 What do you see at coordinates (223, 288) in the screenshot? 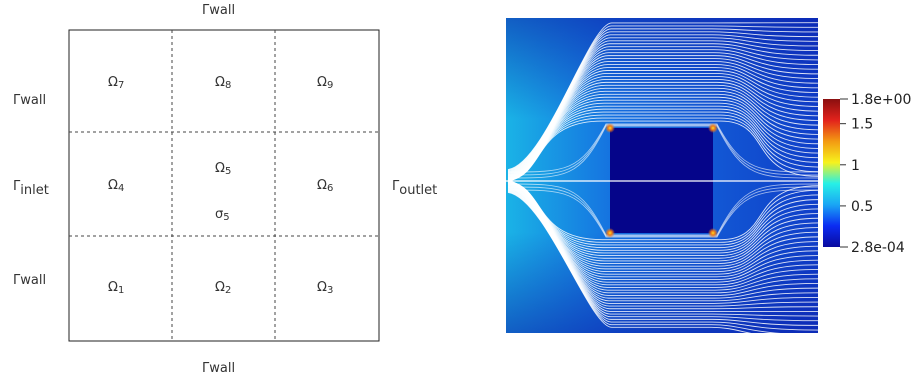
I see `subdomain-label-2: Ω2` at bounding box center [223, 288].